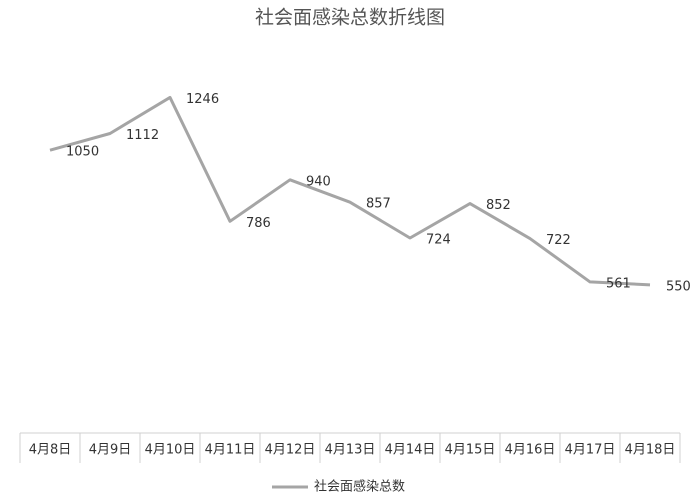 The height and width of the screenshot is (500, 700). Describe the element at coordinates (410, 450) in the screenshot. I see `x-tick-label: 4月14日` at that location.